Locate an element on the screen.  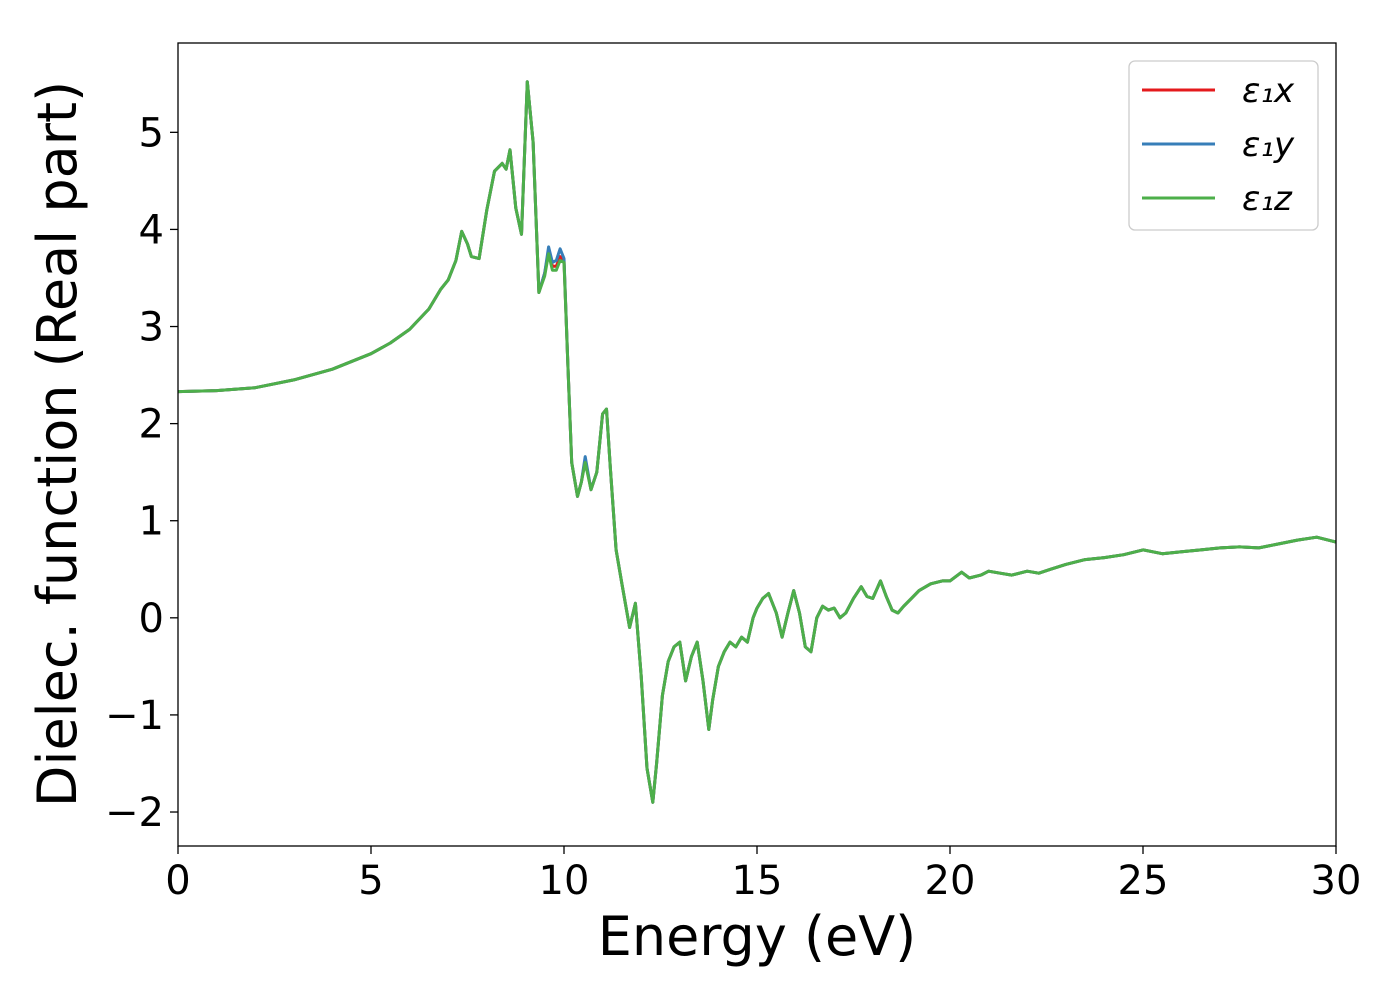
x-tick-label: 15 is located at coordinates (757, 881).